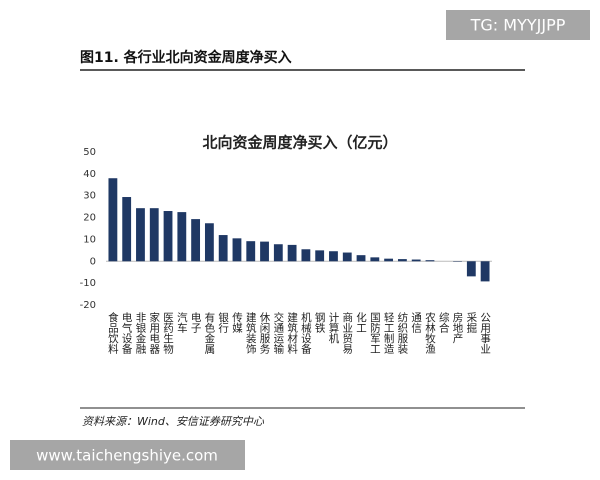  Describe the element at coordinates (251, 333) in the screenshot. I see `x-tick-label: 建筑装饰` at that location.